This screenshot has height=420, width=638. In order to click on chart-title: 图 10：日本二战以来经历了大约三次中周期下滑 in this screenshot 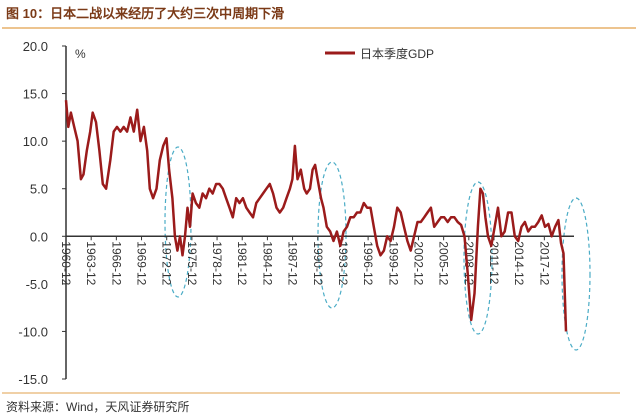, I will do `click(145, 13)`.